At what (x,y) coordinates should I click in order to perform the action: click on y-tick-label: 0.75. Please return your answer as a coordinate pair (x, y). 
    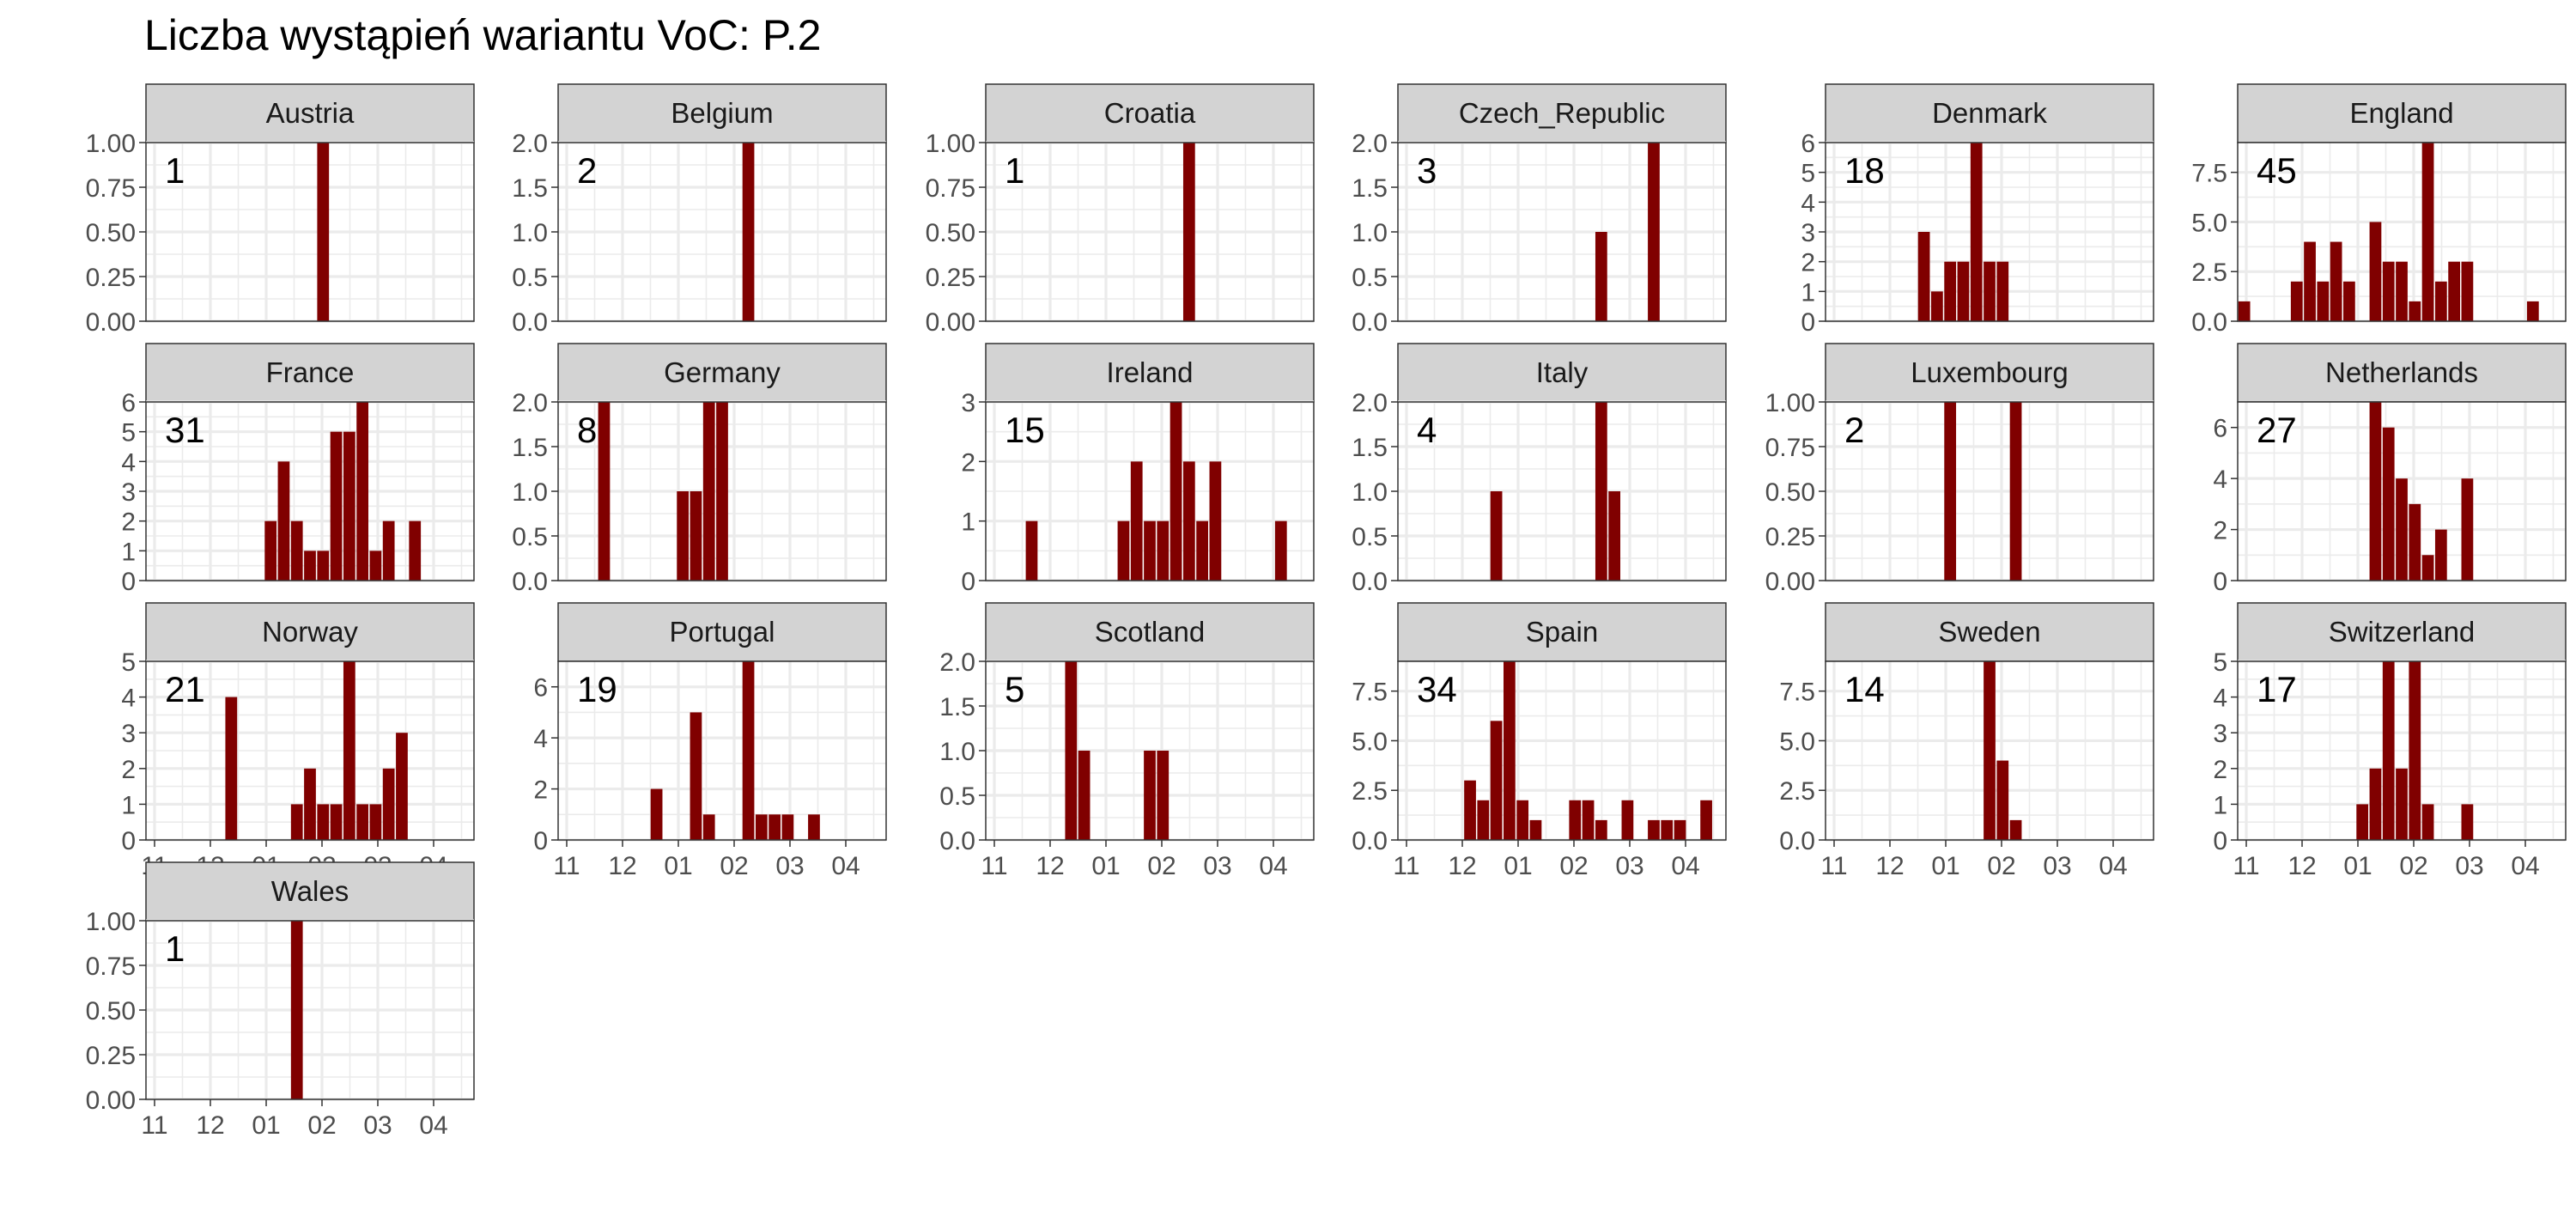
    Looking at the image, I should click on (951, 188).